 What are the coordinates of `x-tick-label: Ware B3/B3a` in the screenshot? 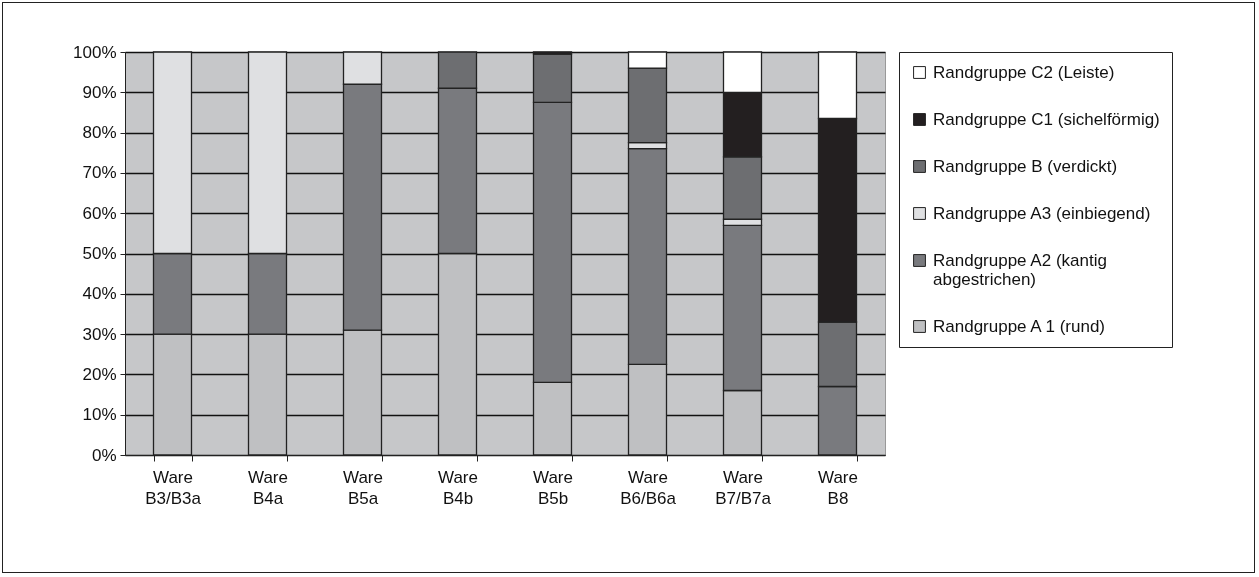 It's located at (173, 487).